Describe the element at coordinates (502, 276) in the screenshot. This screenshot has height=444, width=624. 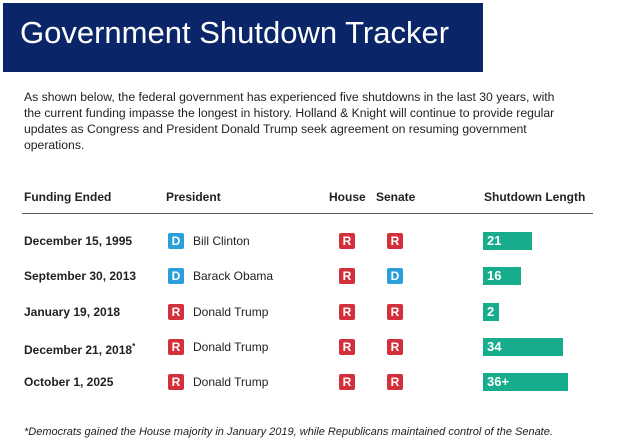
I see `length-bar: 16` at that location.